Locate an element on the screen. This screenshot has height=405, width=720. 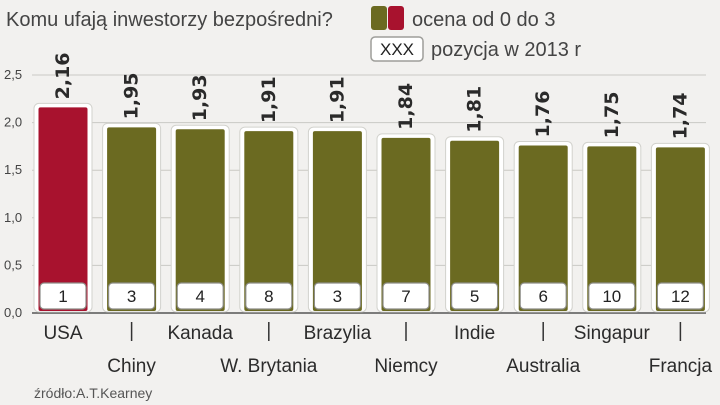
y-tick-label: 1,0 is located at coordinates (13, 217).